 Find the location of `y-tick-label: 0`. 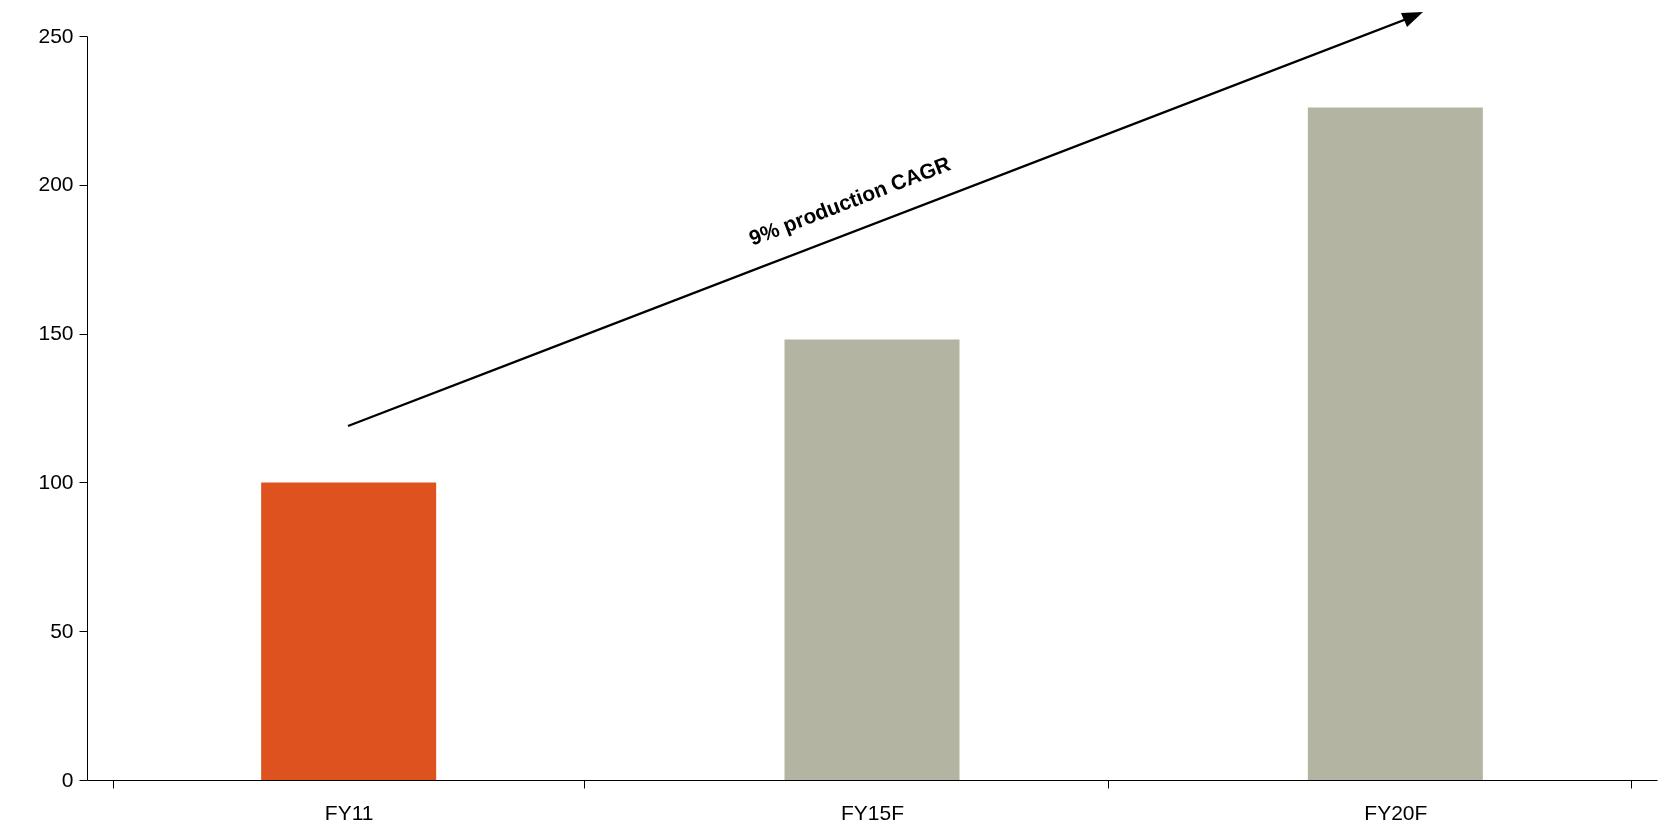

y-tick-label: 0 is located at coordinates (67, 779).